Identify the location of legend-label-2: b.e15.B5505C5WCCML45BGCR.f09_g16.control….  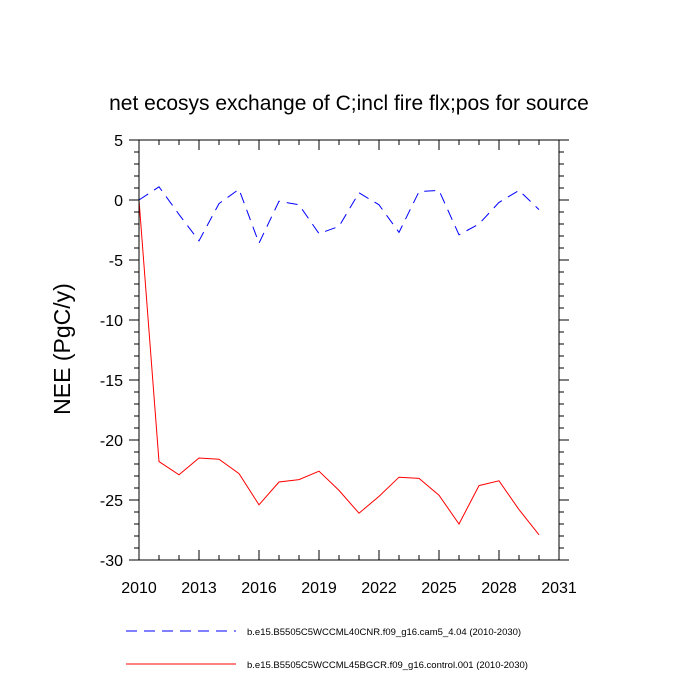
(387, 665).